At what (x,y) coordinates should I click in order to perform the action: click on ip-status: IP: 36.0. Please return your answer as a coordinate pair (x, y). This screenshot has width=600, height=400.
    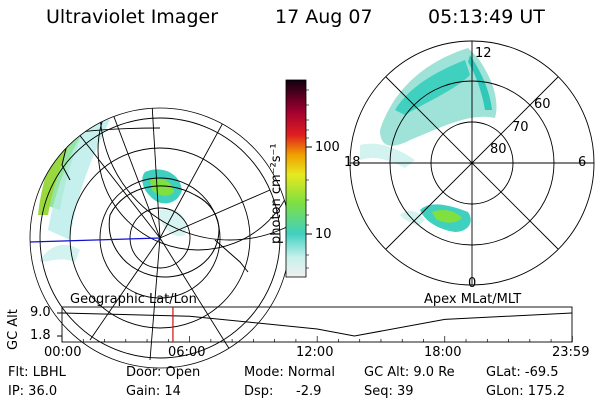
    Looking at the image, I should click on (33, 391).